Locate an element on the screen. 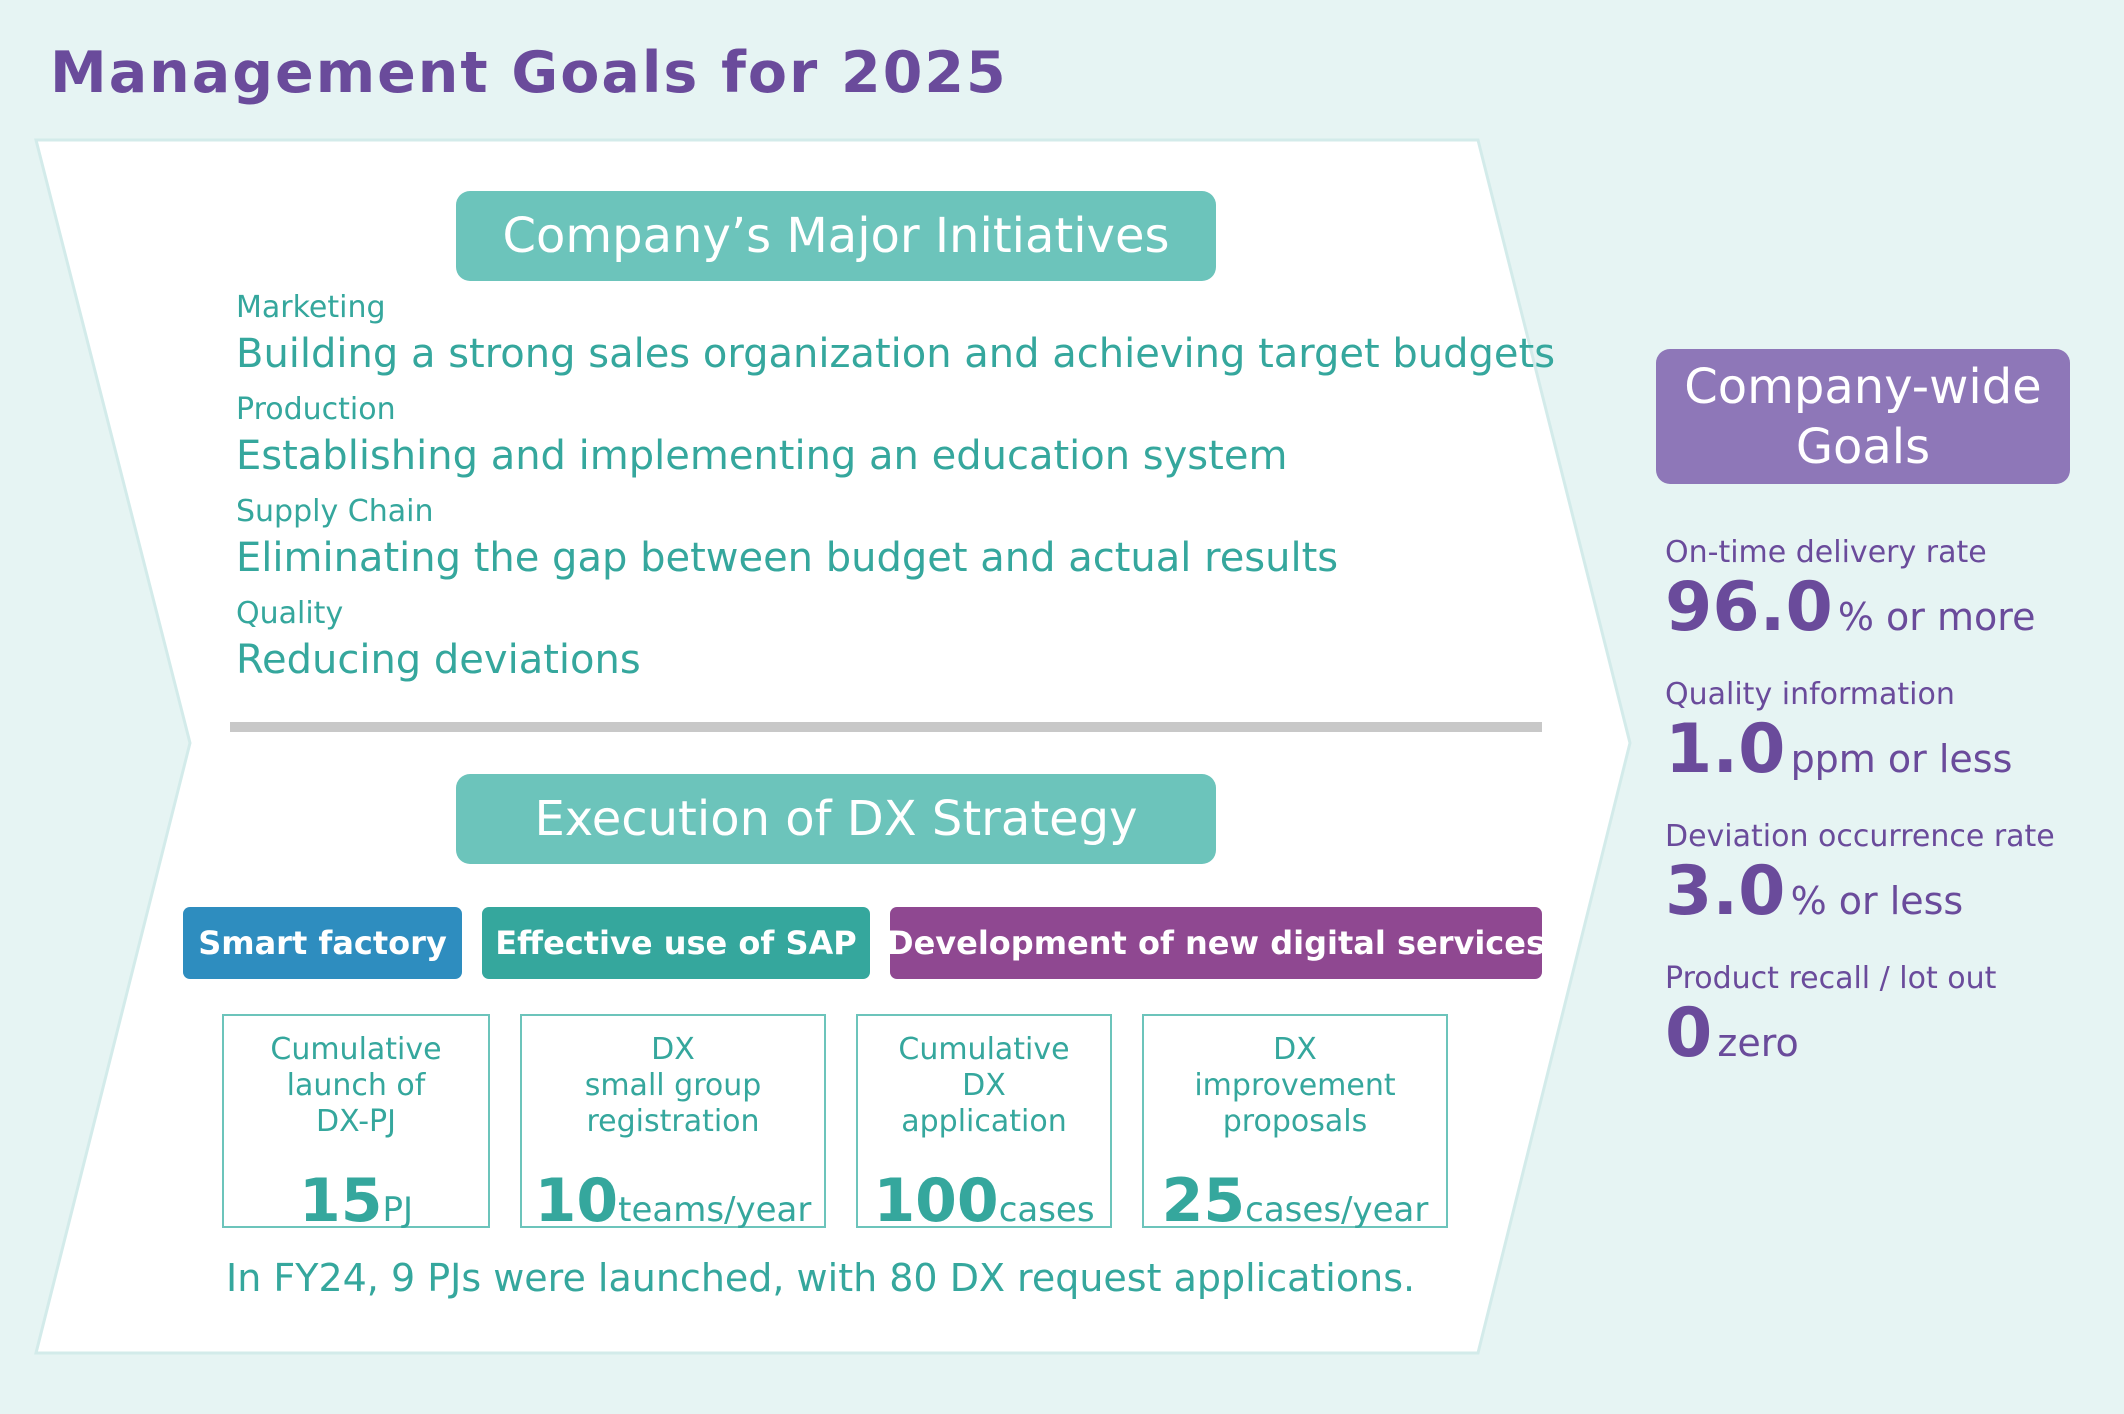  tag-effective-use-of-sap: Effective use of SAP is located at coordinates (676, 943).